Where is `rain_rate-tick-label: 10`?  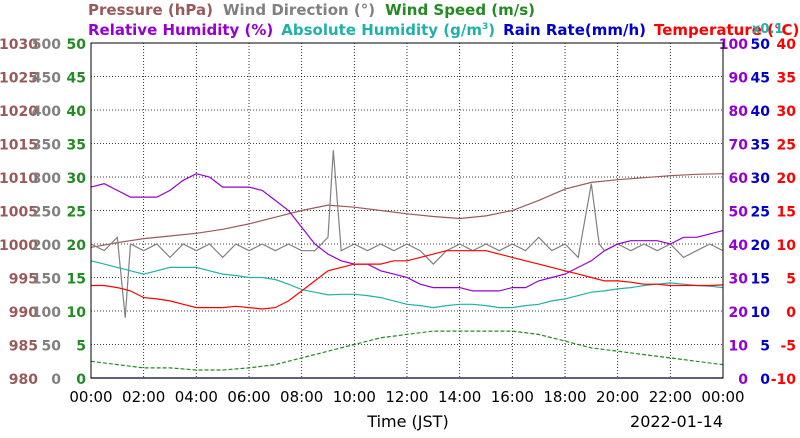
rain_rate-tick-label: 10 is located at coordinates (761, 313).